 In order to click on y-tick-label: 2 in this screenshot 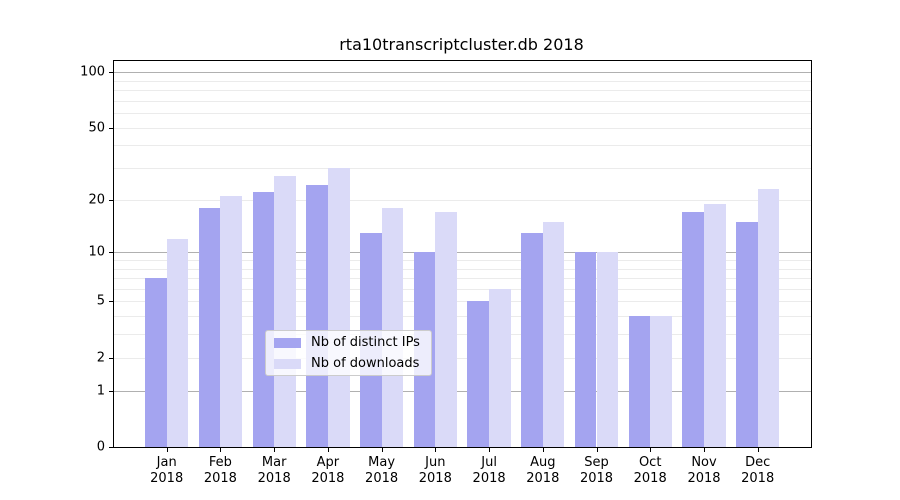, I will do `click(100, 358)`.